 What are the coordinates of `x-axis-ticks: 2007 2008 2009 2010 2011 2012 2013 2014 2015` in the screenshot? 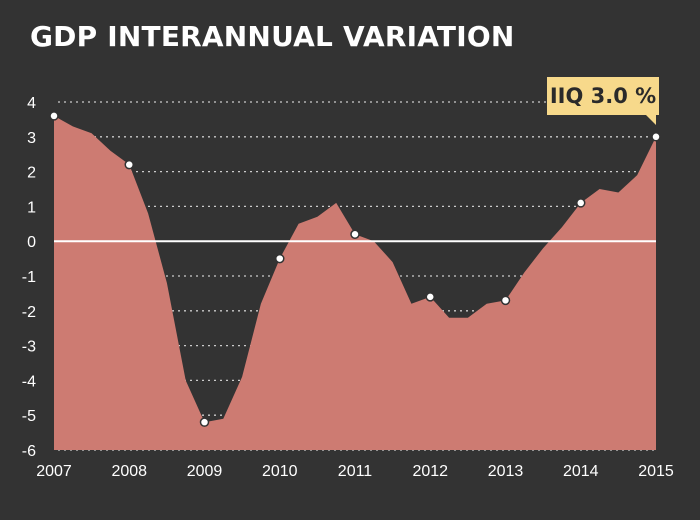 It's located at (355, 471).